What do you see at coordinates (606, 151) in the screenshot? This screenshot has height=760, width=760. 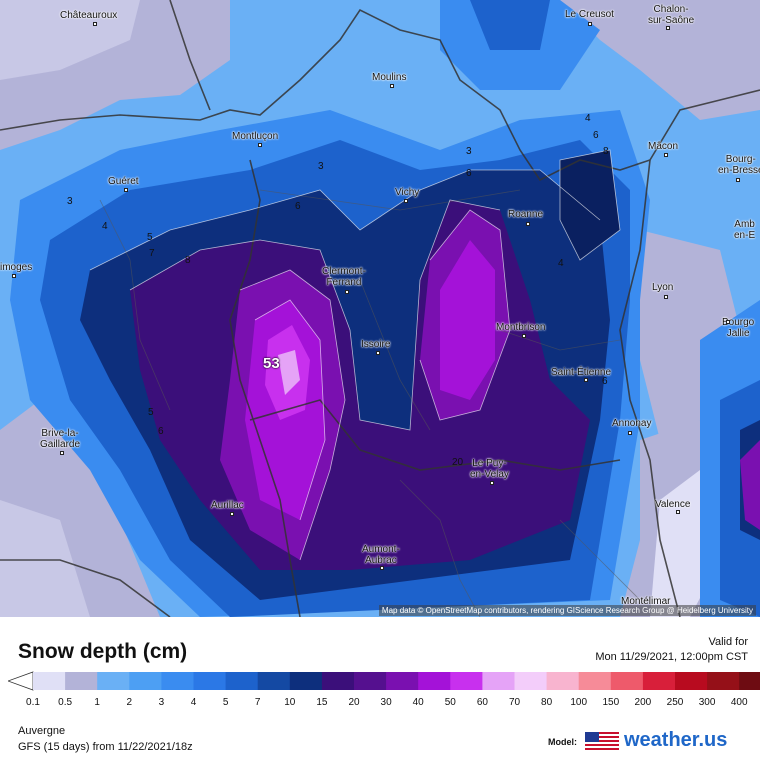 I see `contour-label: 8` at bounding box center [606, 151].